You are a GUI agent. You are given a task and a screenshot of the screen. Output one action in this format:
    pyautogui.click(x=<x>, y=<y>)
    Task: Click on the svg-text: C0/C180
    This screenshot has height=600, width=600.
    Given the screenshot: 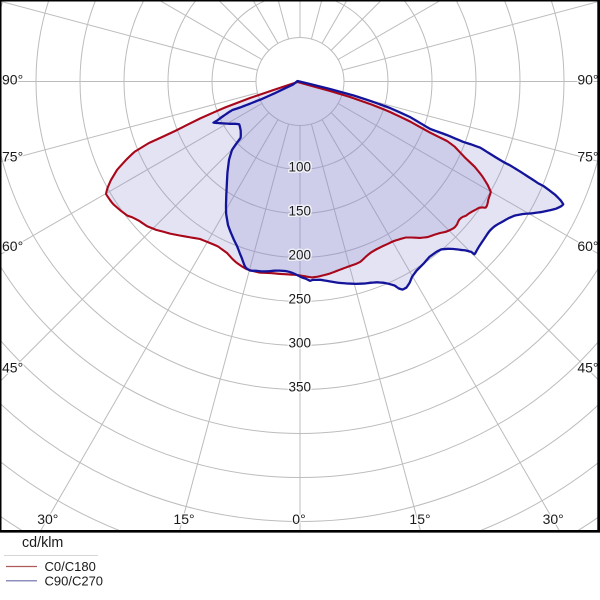 What is the action you would take?
    pyautogui.click(x=70, y=566)
    